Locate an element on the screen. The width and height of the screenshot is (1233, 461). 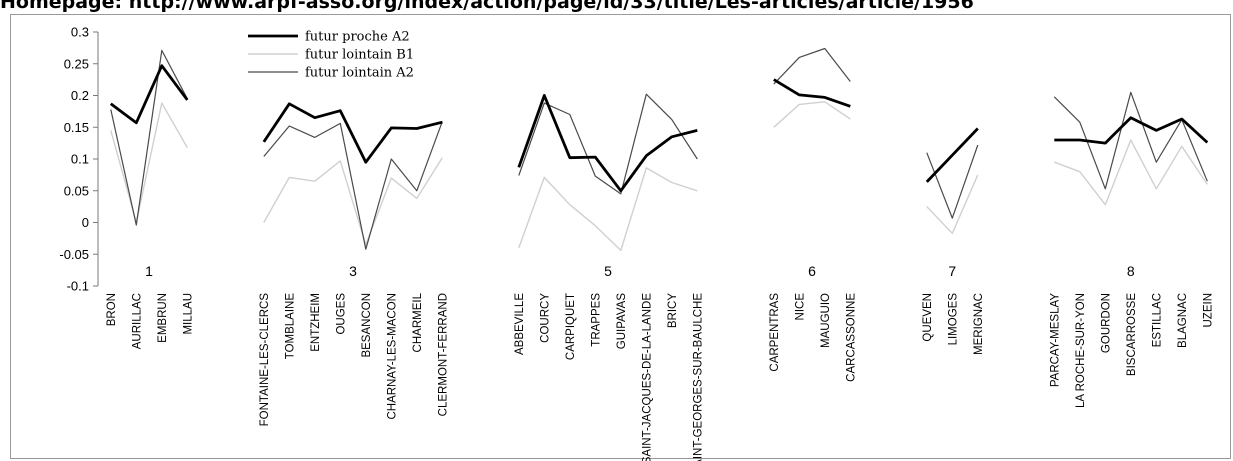
y-tick-label: -0.1 is located at coordinates (78, 286).